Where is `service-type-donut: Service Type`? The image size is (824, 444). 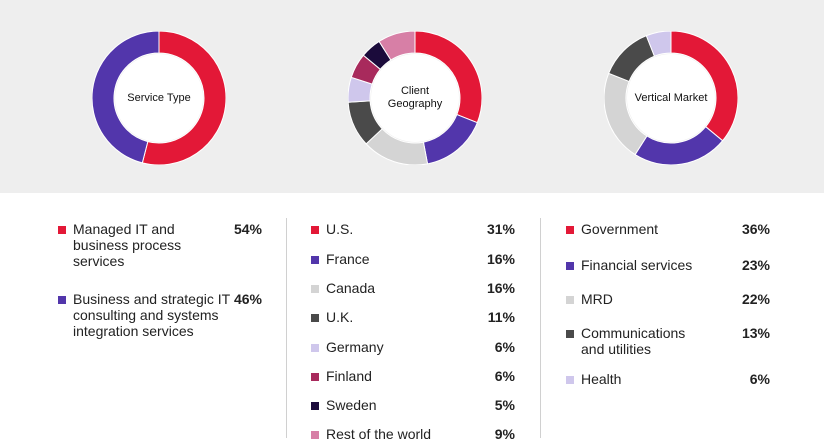 service-type-donut: Service Type is located at coordinates (159, 98).